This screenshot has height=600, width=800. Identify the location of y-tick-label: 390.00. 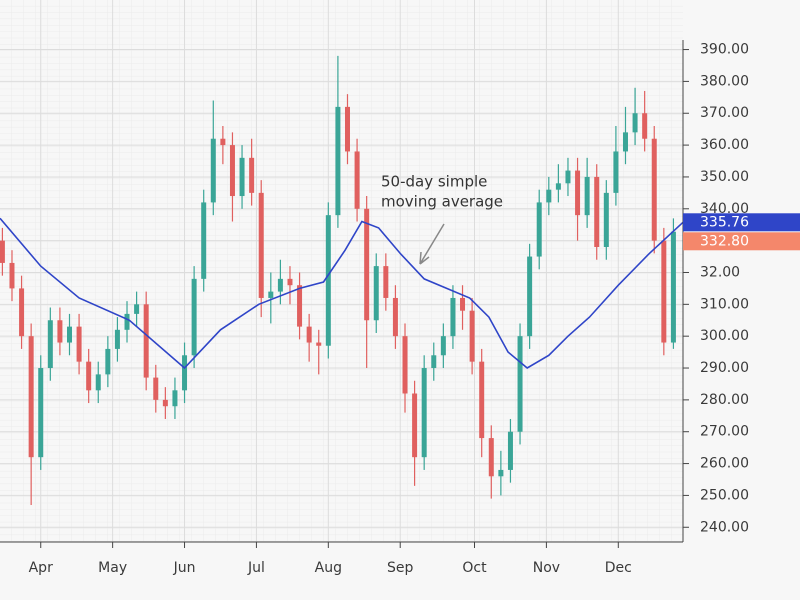
(724, 50).